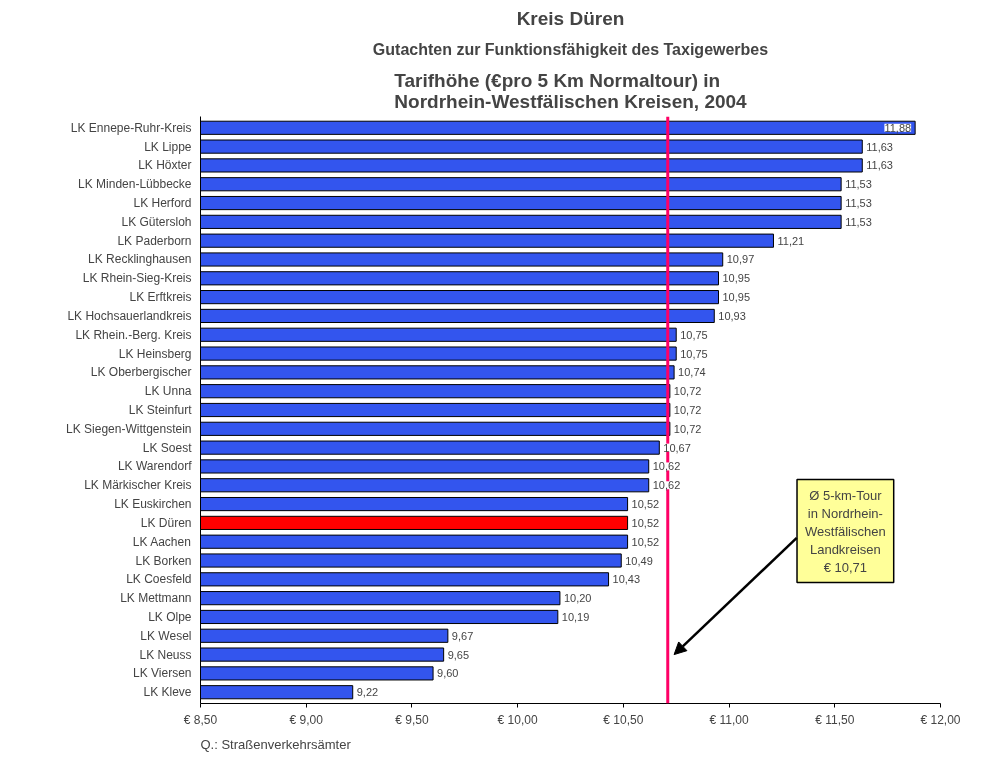 The height and width of the screenshot is (764, 1008). I want to click on text: Gutachten zur Funktionsfähigkeit des Taxigewerbes, so click(570, 49).